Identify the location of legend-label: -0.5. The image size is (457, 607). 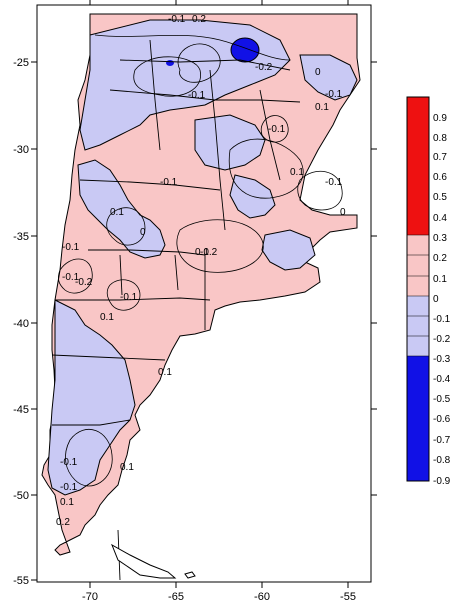
(442, 399).